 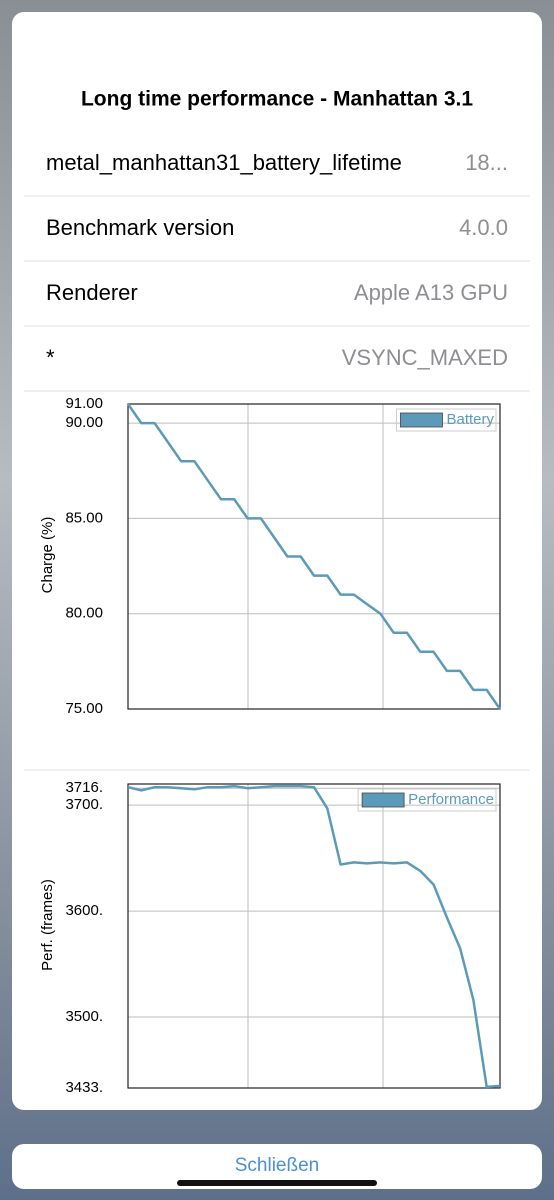 What do you see at coordinates (47, 555) in the screenshot?
I see `y-axis-title: Charge (%)` at bounding box center [47, 555].